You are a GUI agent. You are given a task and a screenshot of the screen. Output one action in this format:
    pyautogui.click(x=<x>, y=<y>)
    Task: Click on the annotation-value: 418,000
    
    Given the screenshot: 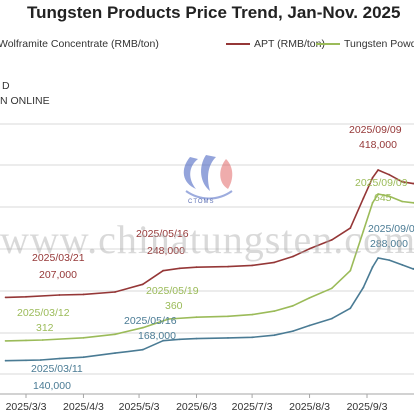 What is the action you would take?
    pyautogui.click(x=378, y=145)
    